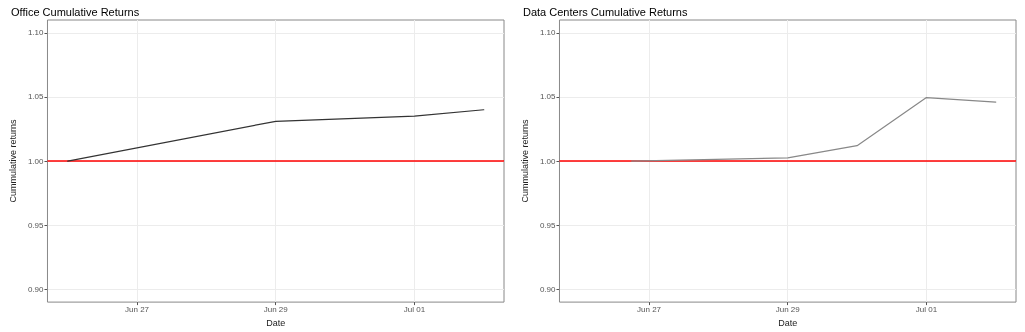  Describe the element at coordinates (605, 11) in the screenshot. I see `chart-title: Data Centers Cumulative Returns` at that location.